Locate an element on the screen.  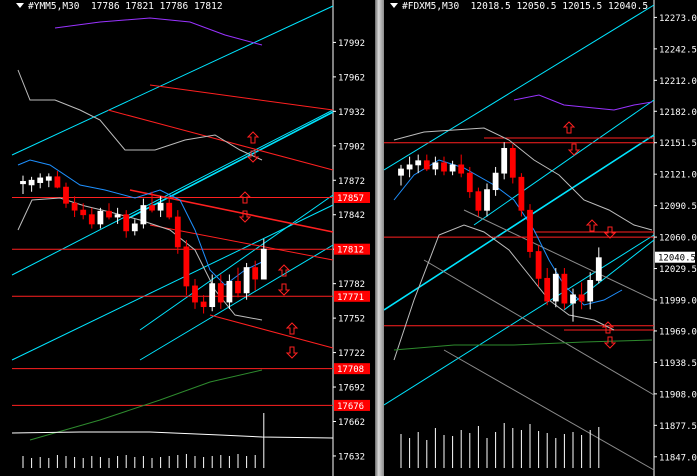
price-tick-label: 17752 is located at coordinates (351, 320).